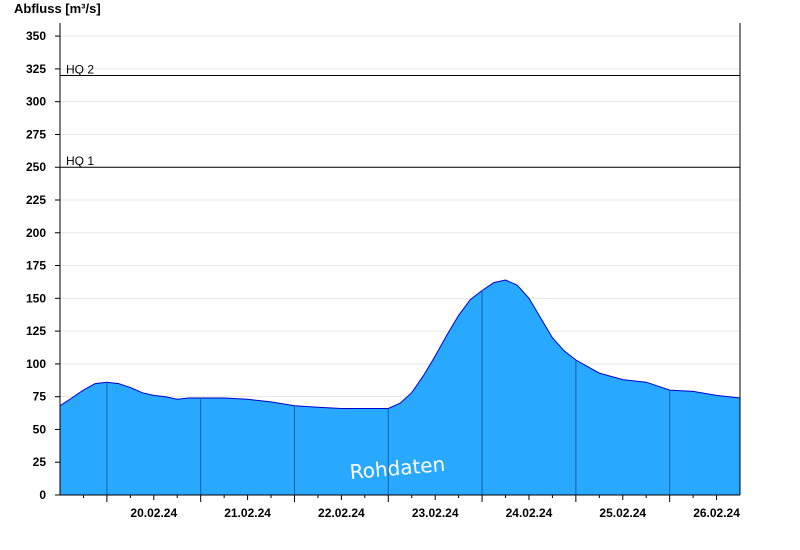  Describe the element at coordinates (57, 8) in the screenshot. I see `y-axis-title: Abfluss [m³/s]` at that location.